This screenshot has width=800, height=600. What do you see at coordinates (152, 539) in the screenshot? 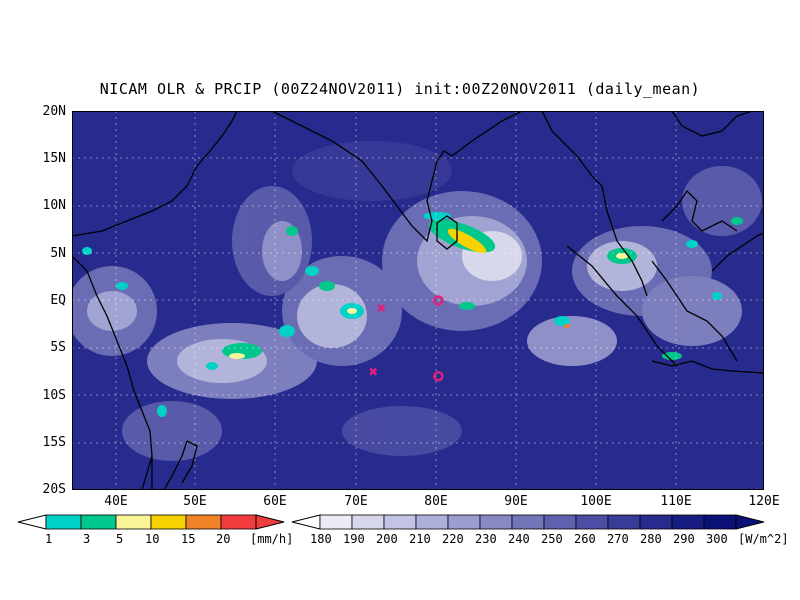
I see `precip-tick-label: 10` at bounding box center [152, 539].